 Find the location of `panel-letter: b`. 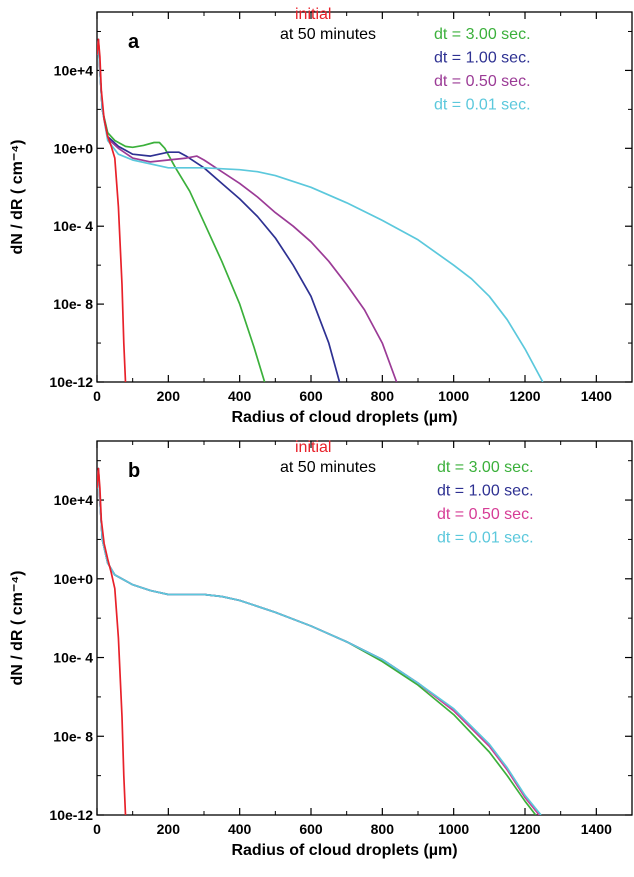

panel-letter: b is located at coordinates (134, 471).